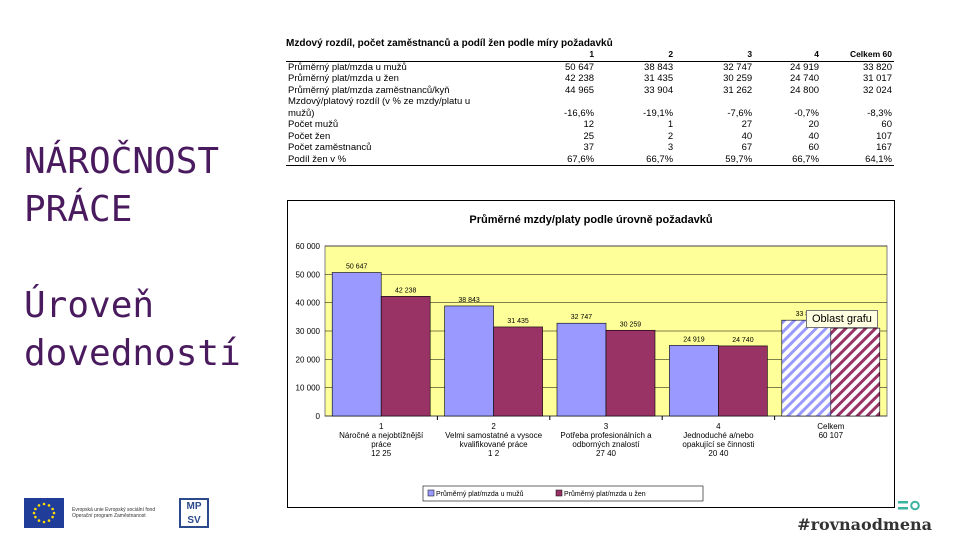  Describe the element at coordinates (402, 159) in the screenshot. I see `table-cell: Podíl žen v %` at that location.